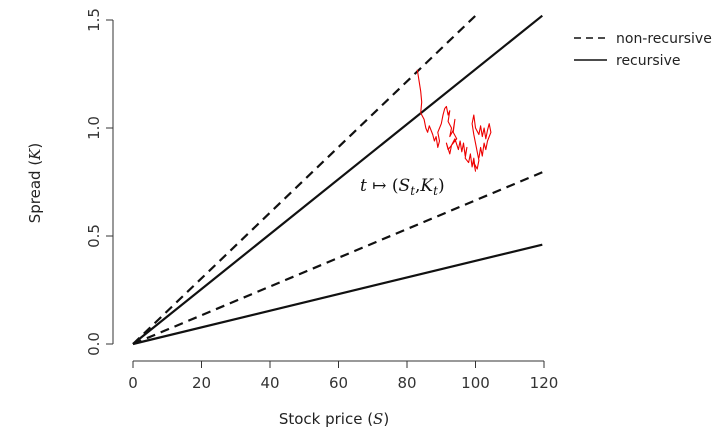 The height and width of the screenshot is (435, 724). What do you see at coordinates (648, 61) in the screenshot?
I see `legend-label: recursive` at bounding box center [648, 61].